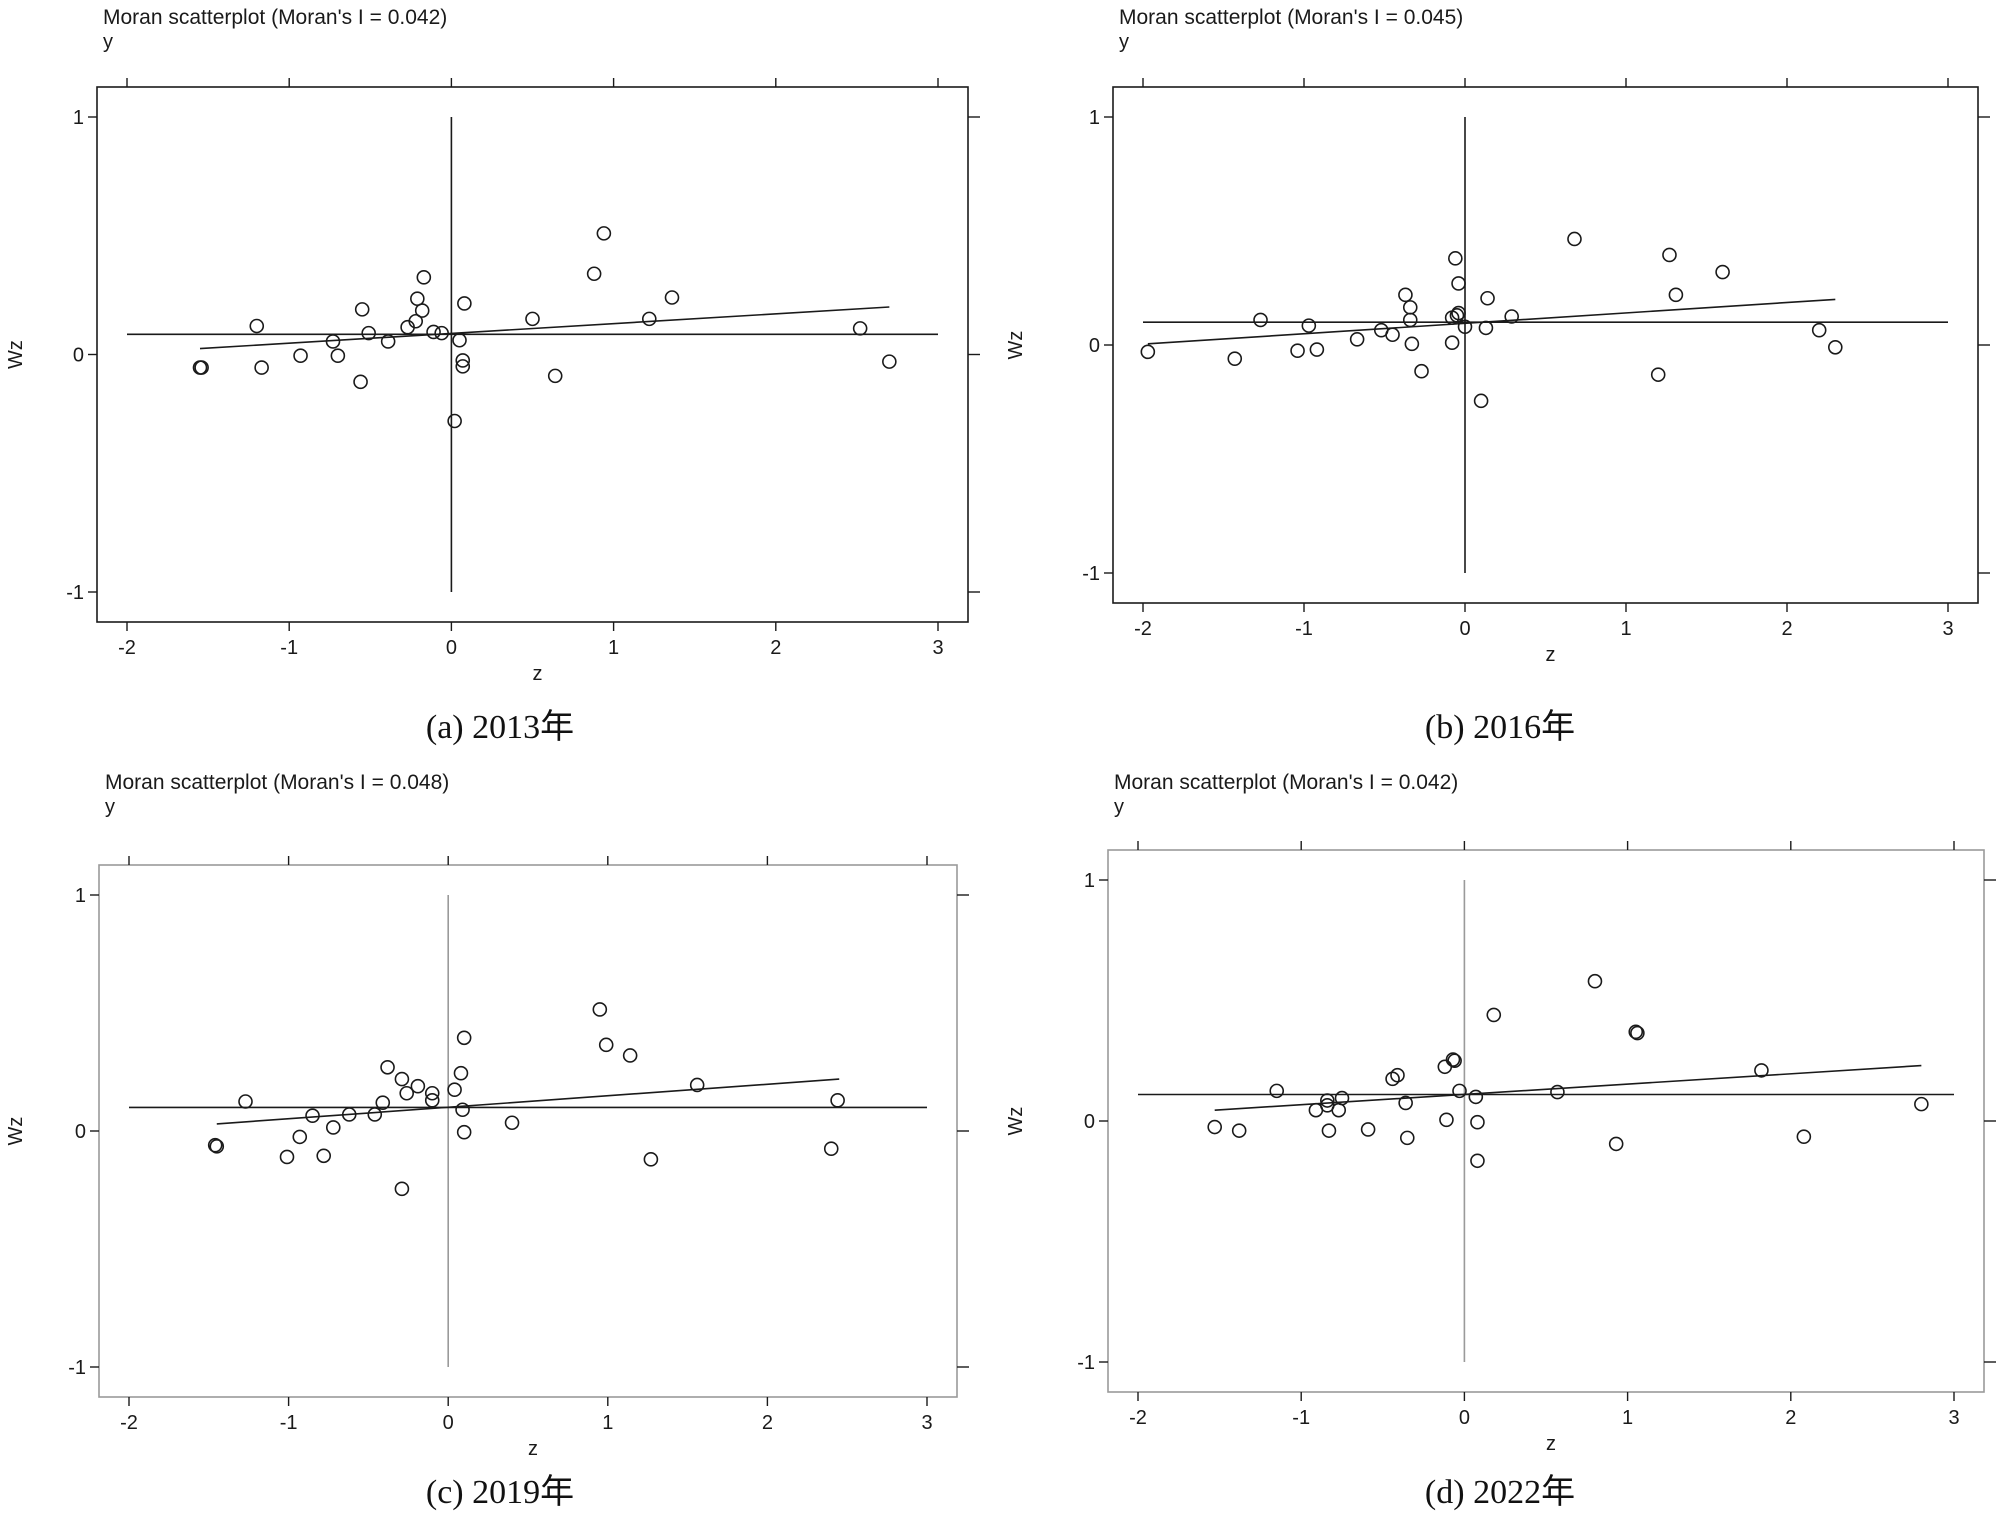 The height and width of the screenshot is (1530, 2000). Describe the element at coordinates (1786, 629) in the screenshot. I see `x-tick-label: 2` at that location.